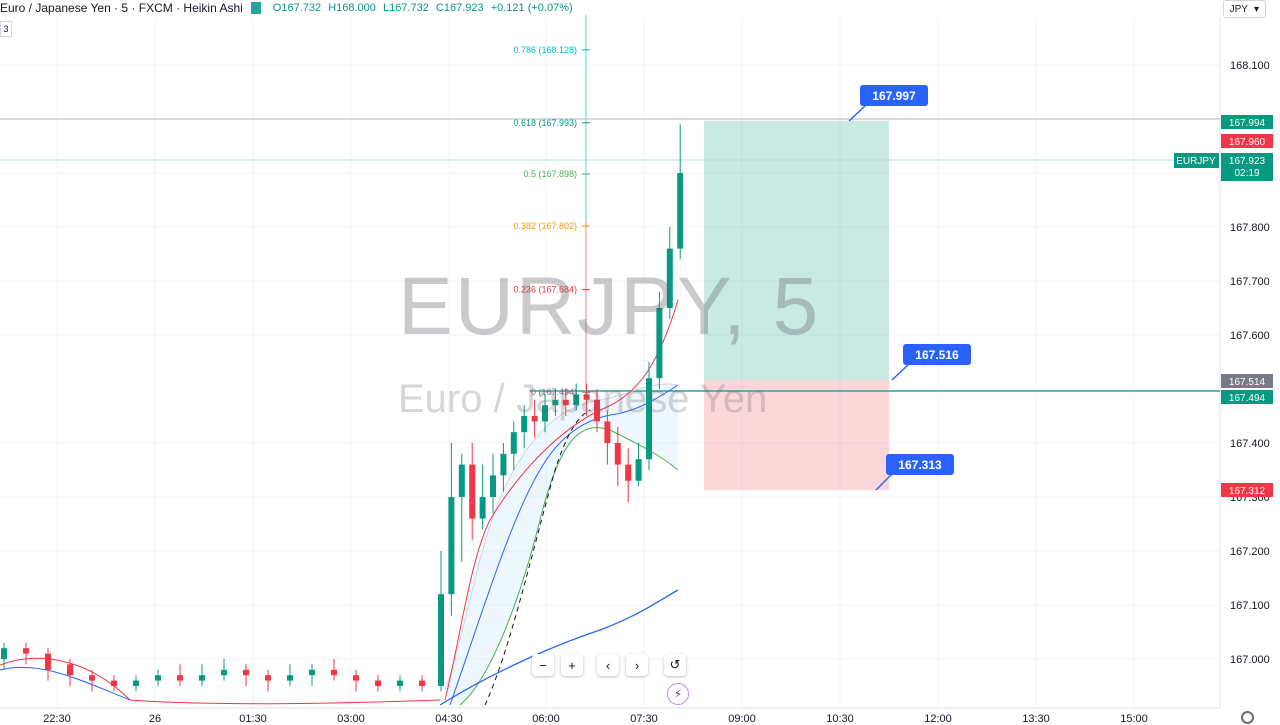 The width and height of the screenshot is (1280, 725). Describe the element at coordinates (155, 719) in the screenshot. I see `time-axis-label: 26` at that location.